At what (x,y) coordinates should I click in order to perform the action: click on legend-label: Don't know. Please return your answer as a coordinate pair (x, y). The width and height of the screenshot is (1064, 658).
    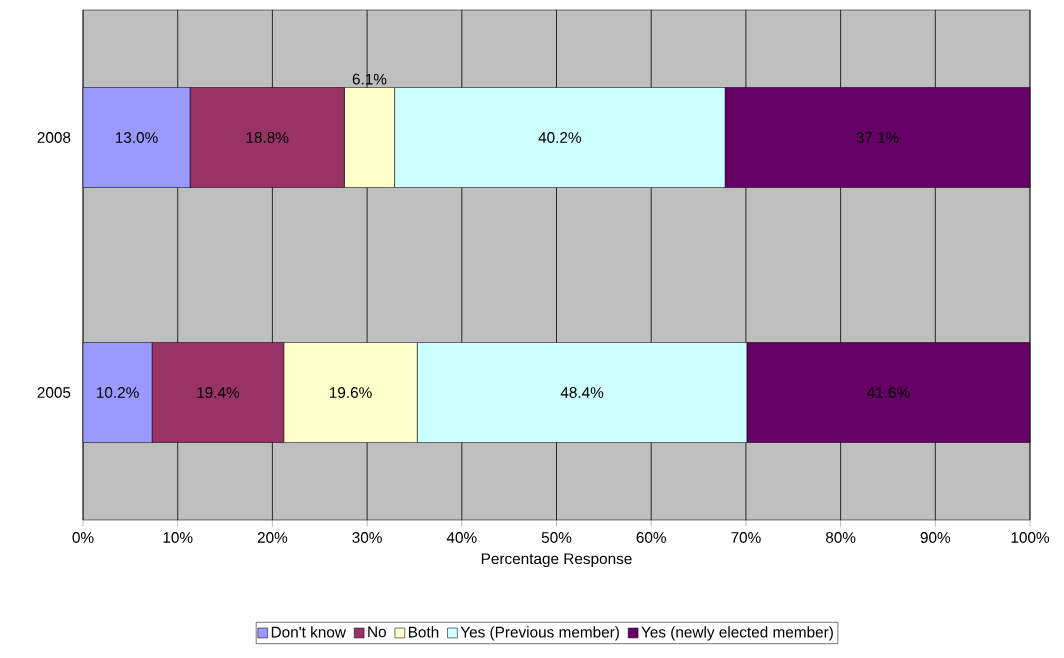
    Looking at the image, I should click on (308, 632).